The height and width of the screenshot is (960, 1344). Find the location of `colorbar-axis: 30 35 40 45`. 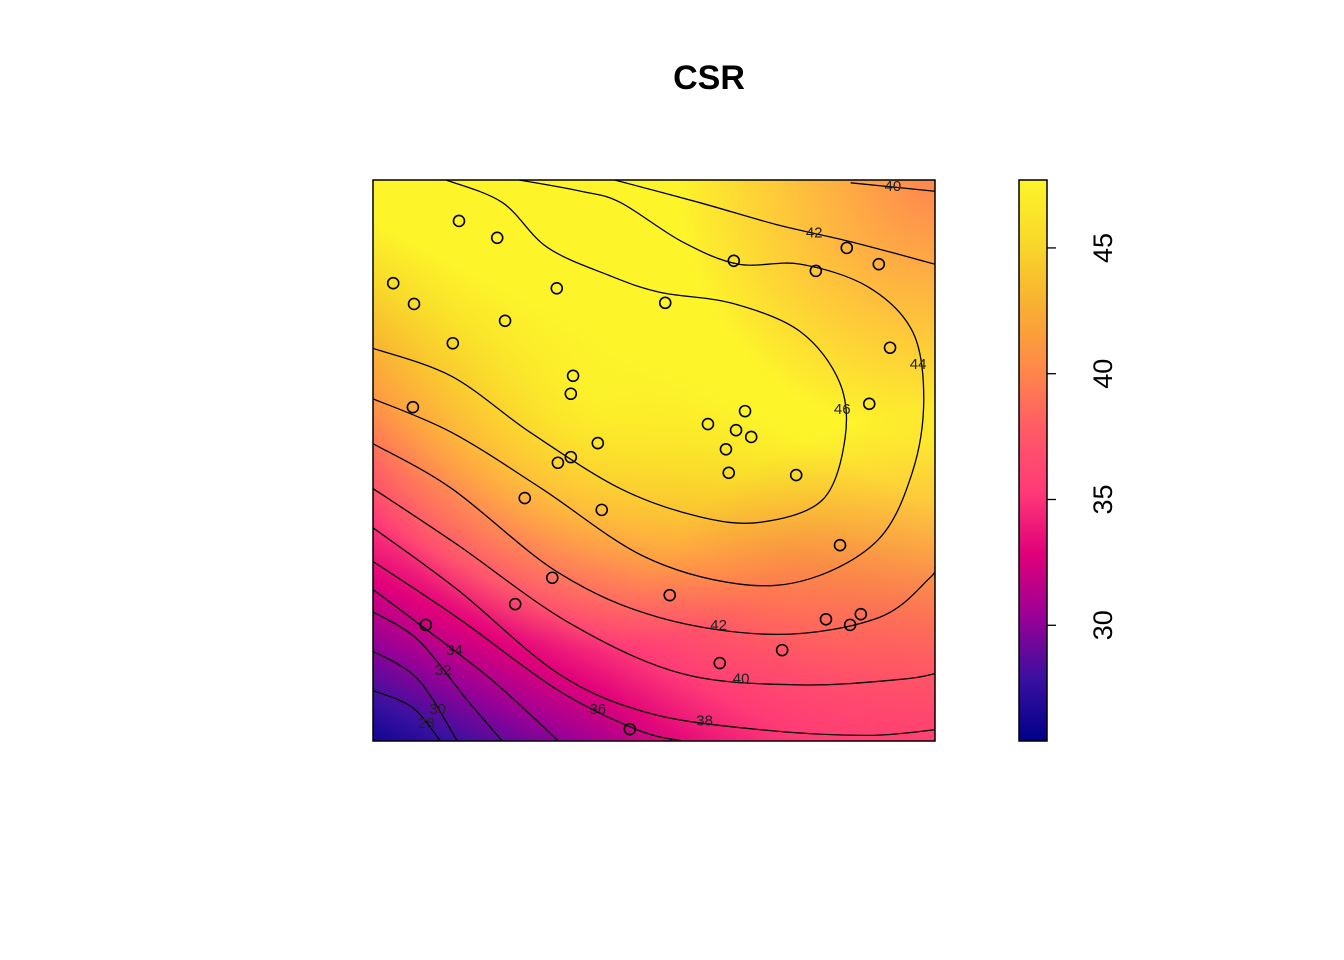

colorbar-axis: 30 35 40 45 is located at coordinates (1082, 436).